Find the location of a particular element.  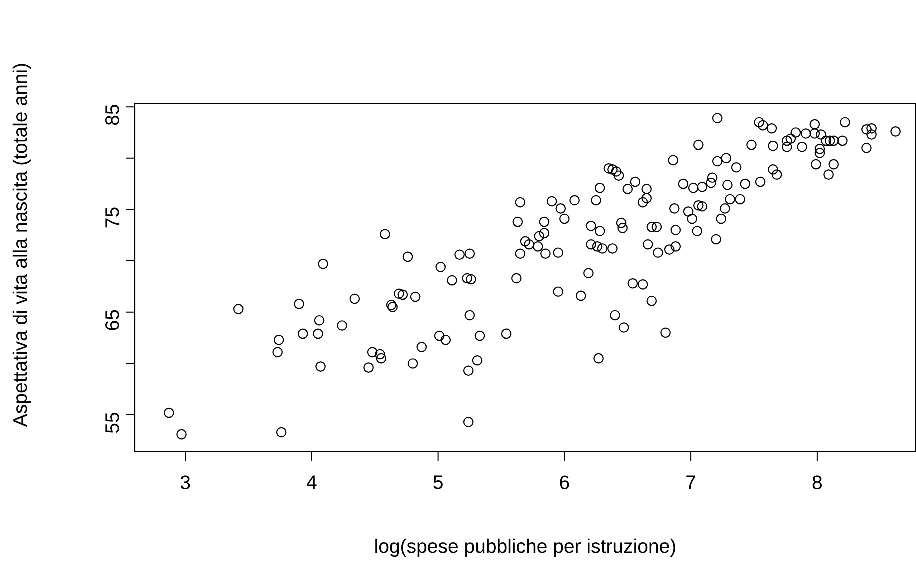

x-tick-label: 7 is located at coordinates (691, 483).